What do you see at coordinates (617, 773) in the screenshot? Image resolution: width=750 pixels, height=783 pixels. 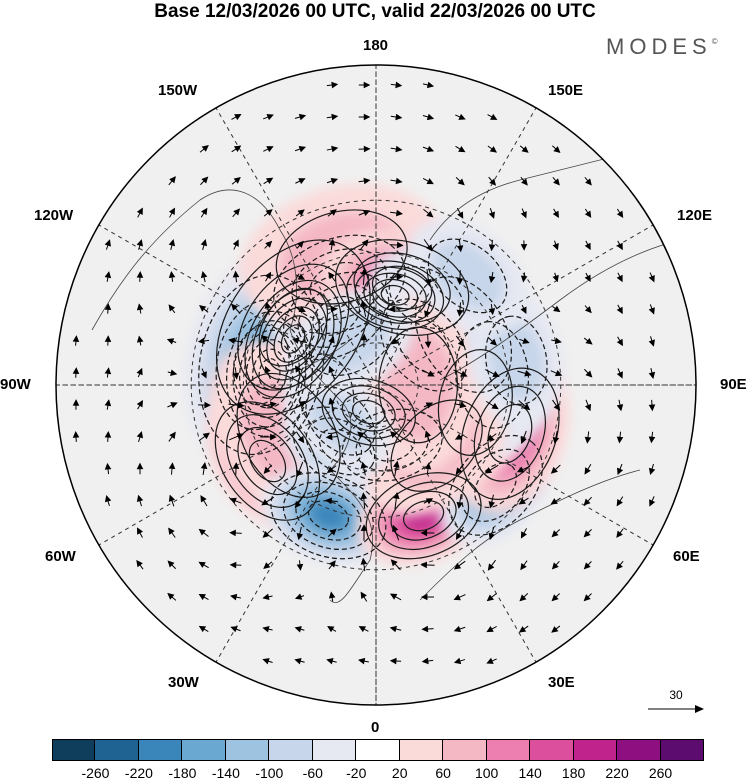 I see `colorbar-tick-label: 220` at bounding box center [617, 773].